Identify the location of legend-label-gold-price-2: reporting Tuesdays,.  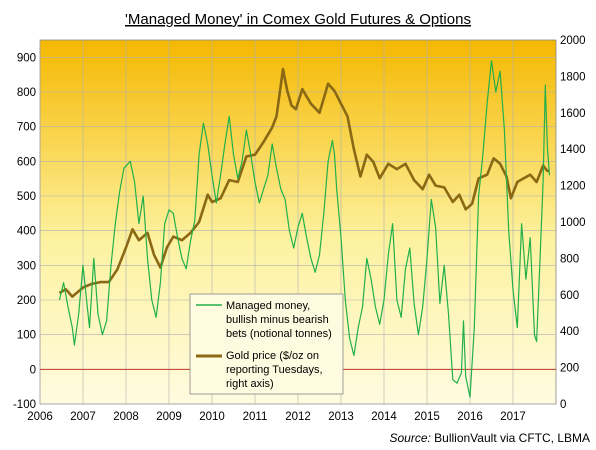
(274, 370).